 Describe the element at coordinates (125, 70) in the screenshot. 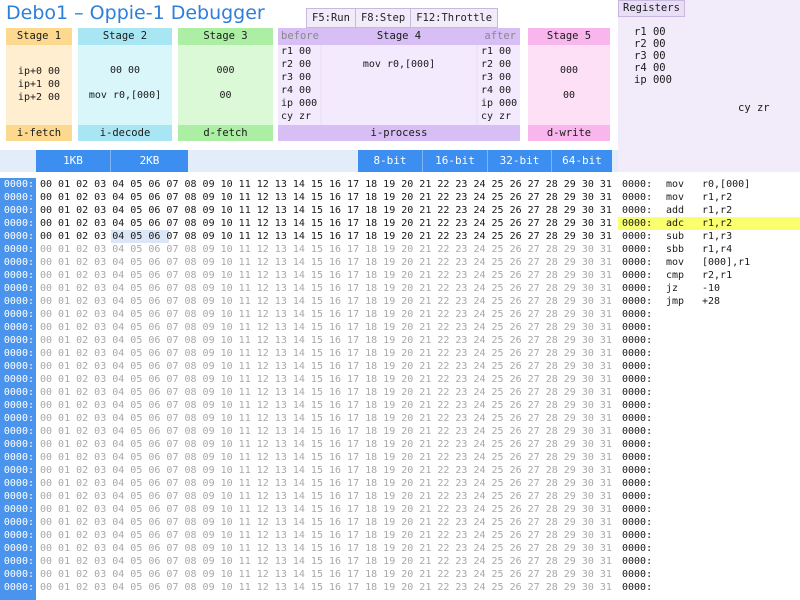

I see `stage-2-bytes: 00 00` at that location.